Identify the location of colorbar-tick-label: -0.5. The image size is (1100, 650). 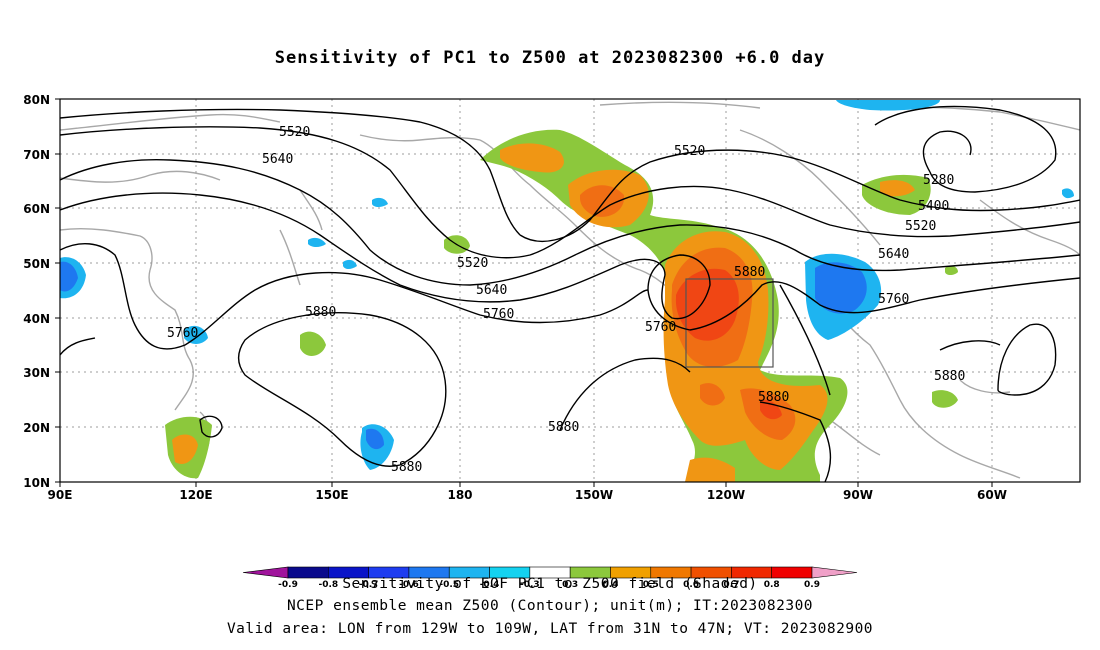
(449, 585).